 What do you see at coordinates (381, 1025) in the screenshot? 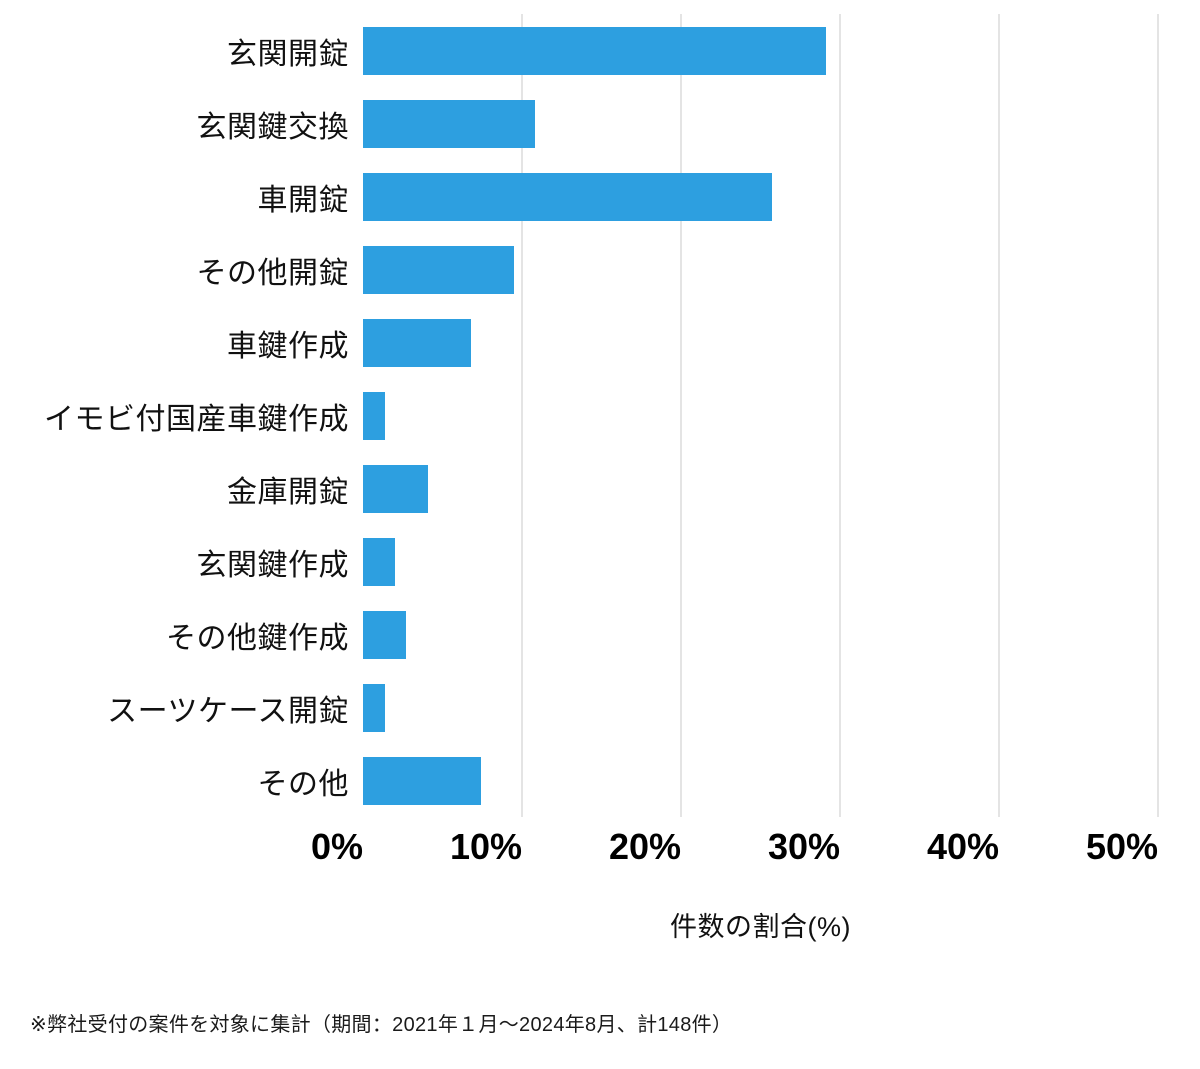
I see `footnote: ※弊社受付の案件を対象に集計（期間：2021年１月〜2024年8月、計148件）` at bounding box center [381, 1025].